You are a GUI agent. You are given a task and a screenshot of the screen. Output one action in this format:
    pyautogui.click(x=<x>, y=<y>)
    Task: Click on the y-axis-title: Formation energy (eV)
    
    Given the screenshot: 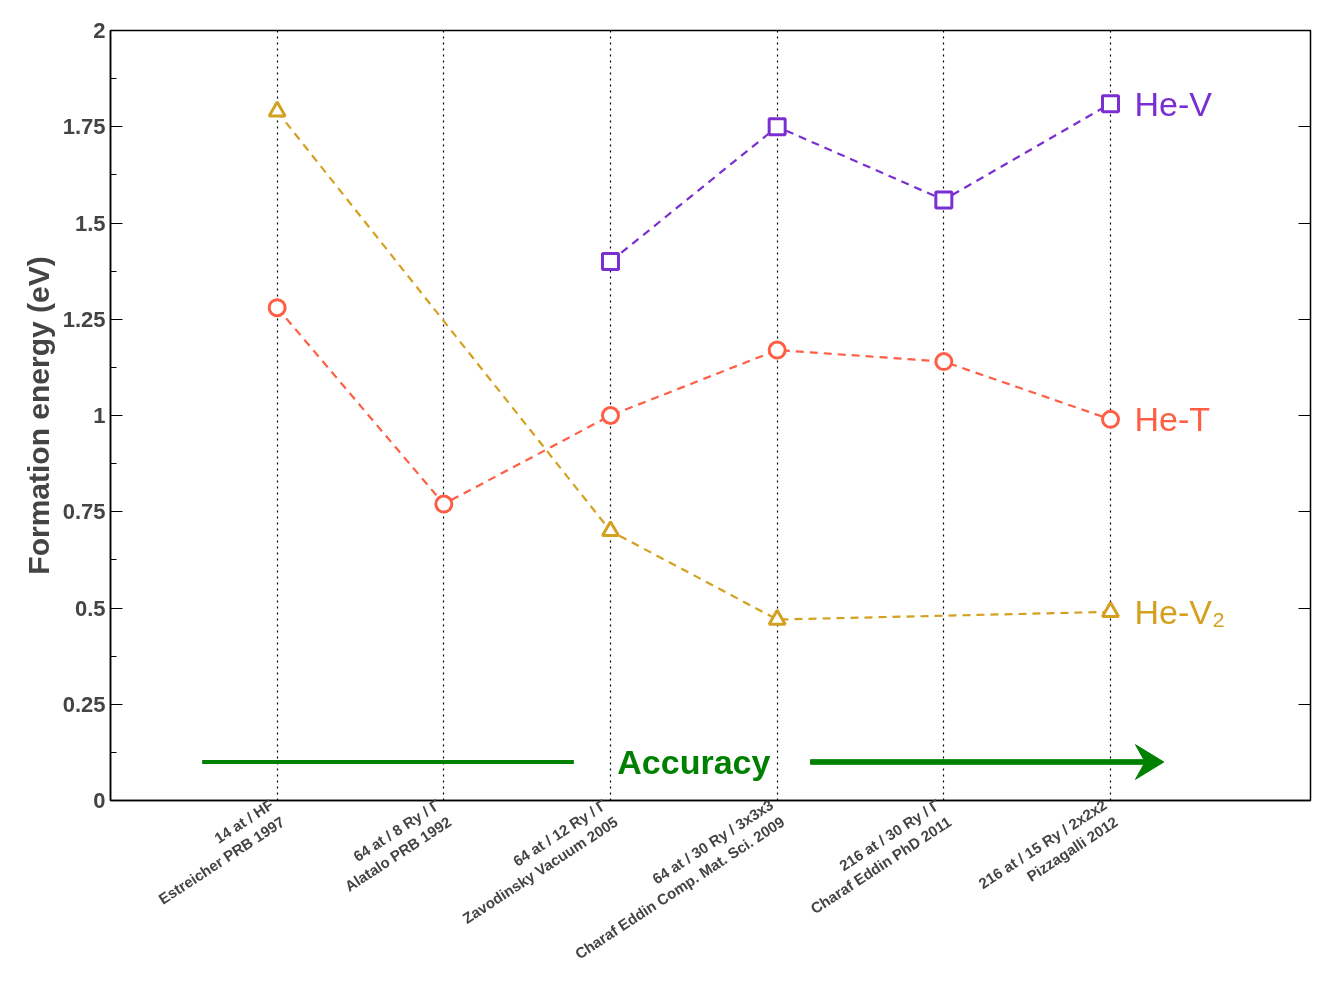 What is the action you would take?
    pyautogui.click(x=38, y=415)
    